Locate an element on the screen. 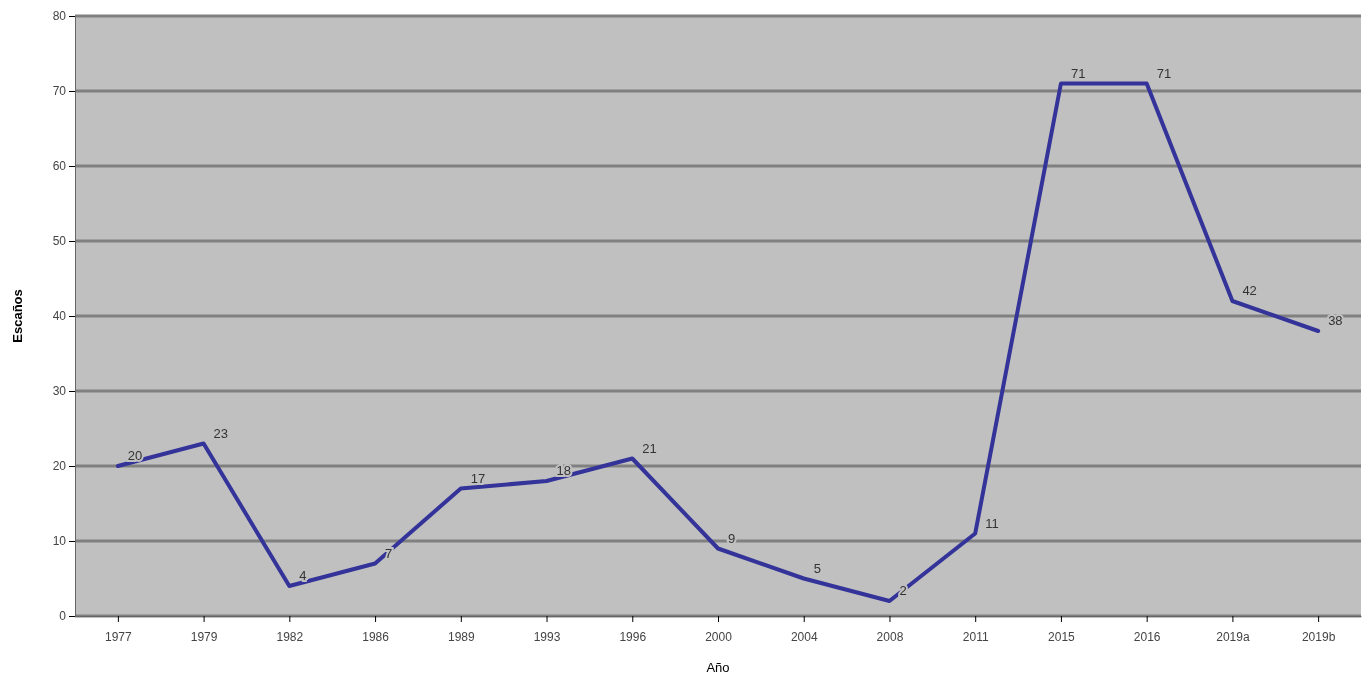 The width and height of the screenshot is (1369, 682). y-axis-title: Escaños is located at coordinates (17, 316).